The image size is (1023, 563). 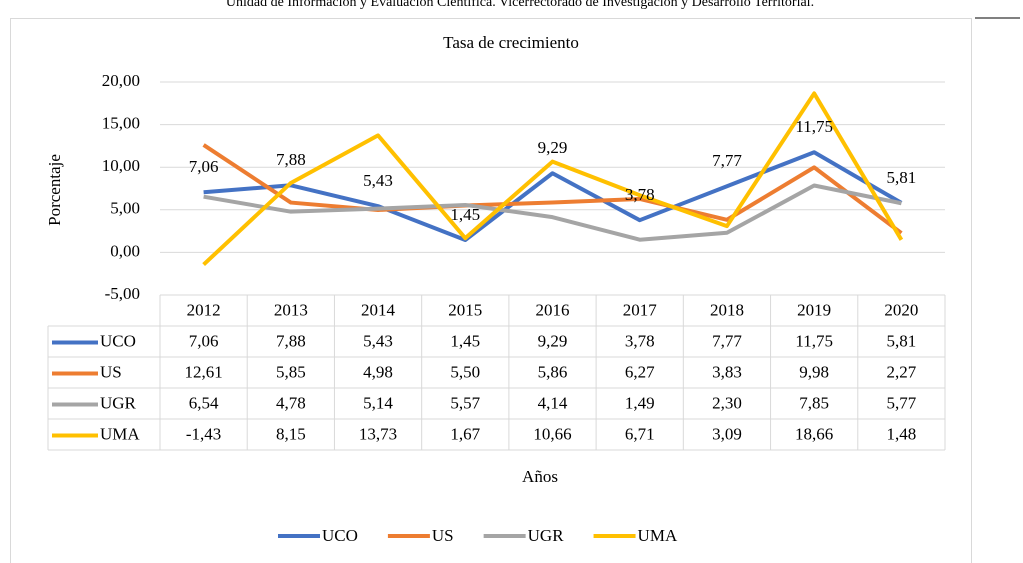 I want to click on table-cell: 6,54, so click(x=204, y=402).